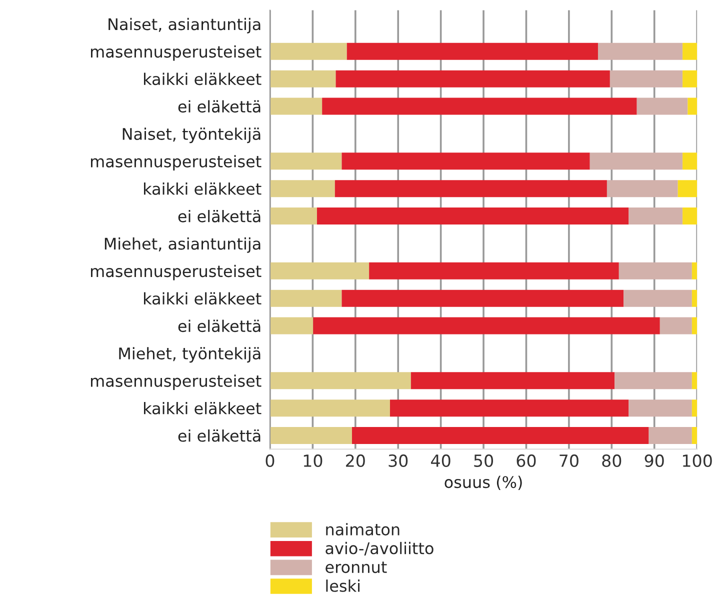 Image resolution: width=719 pixels, height=603 pixels. Describe the element at coordinates (380, 549) in the screenshot. I see `legend-label: avio-/avoliitto` at that location.